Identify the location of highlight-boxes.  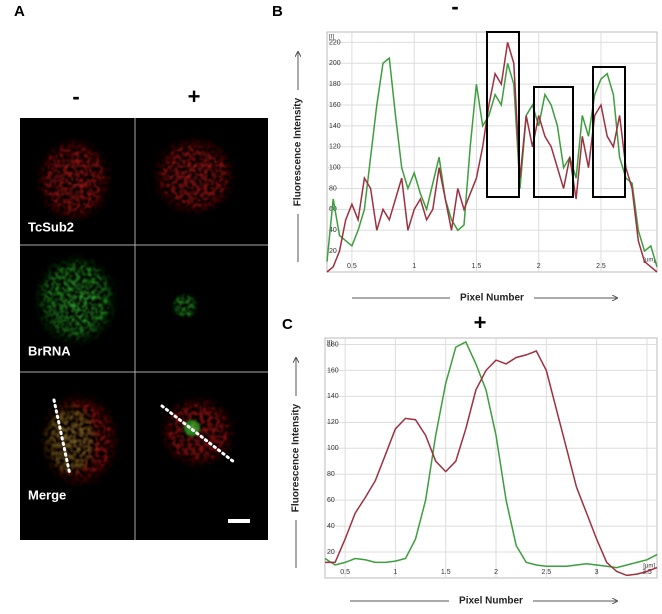
(556, 114).